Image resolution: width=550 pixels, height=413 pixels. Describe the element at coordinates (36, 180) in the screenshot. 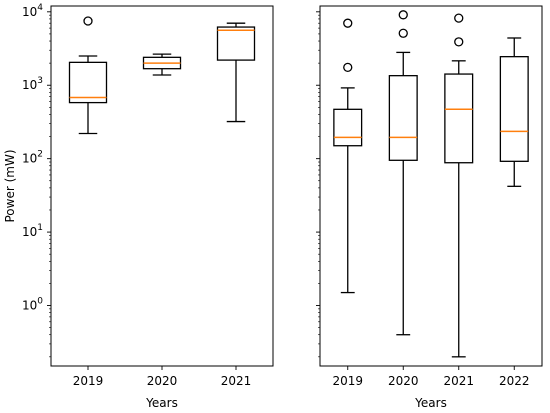

I see `y-axis: 10⁰ 10¹ 10² 10³ 10⁴` at that location.